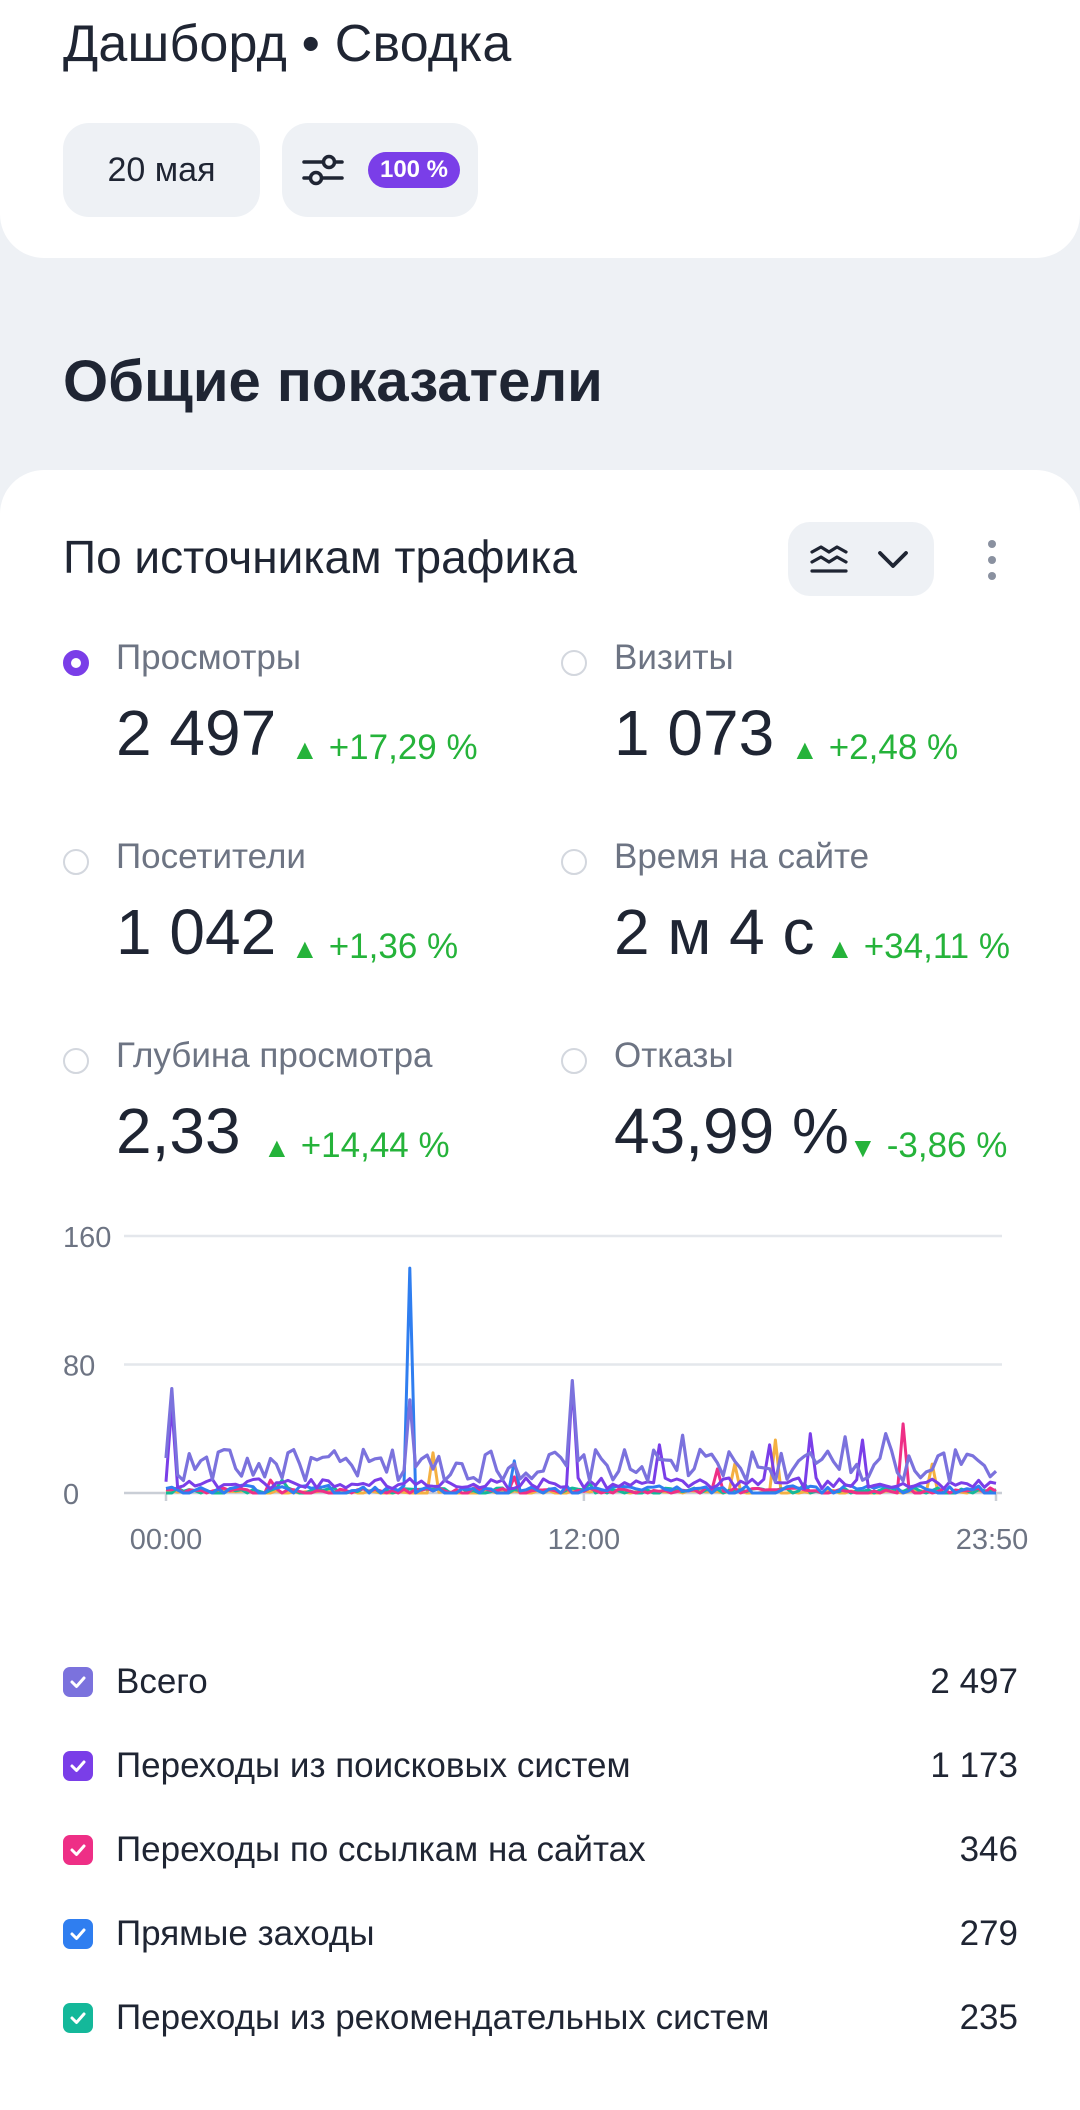 This screenshot has width=1080, height=2110. What do you see at coordinates (988, 1933) in the screenshot?
I see `legend-count: 279` at bounding box center [988, 1933].